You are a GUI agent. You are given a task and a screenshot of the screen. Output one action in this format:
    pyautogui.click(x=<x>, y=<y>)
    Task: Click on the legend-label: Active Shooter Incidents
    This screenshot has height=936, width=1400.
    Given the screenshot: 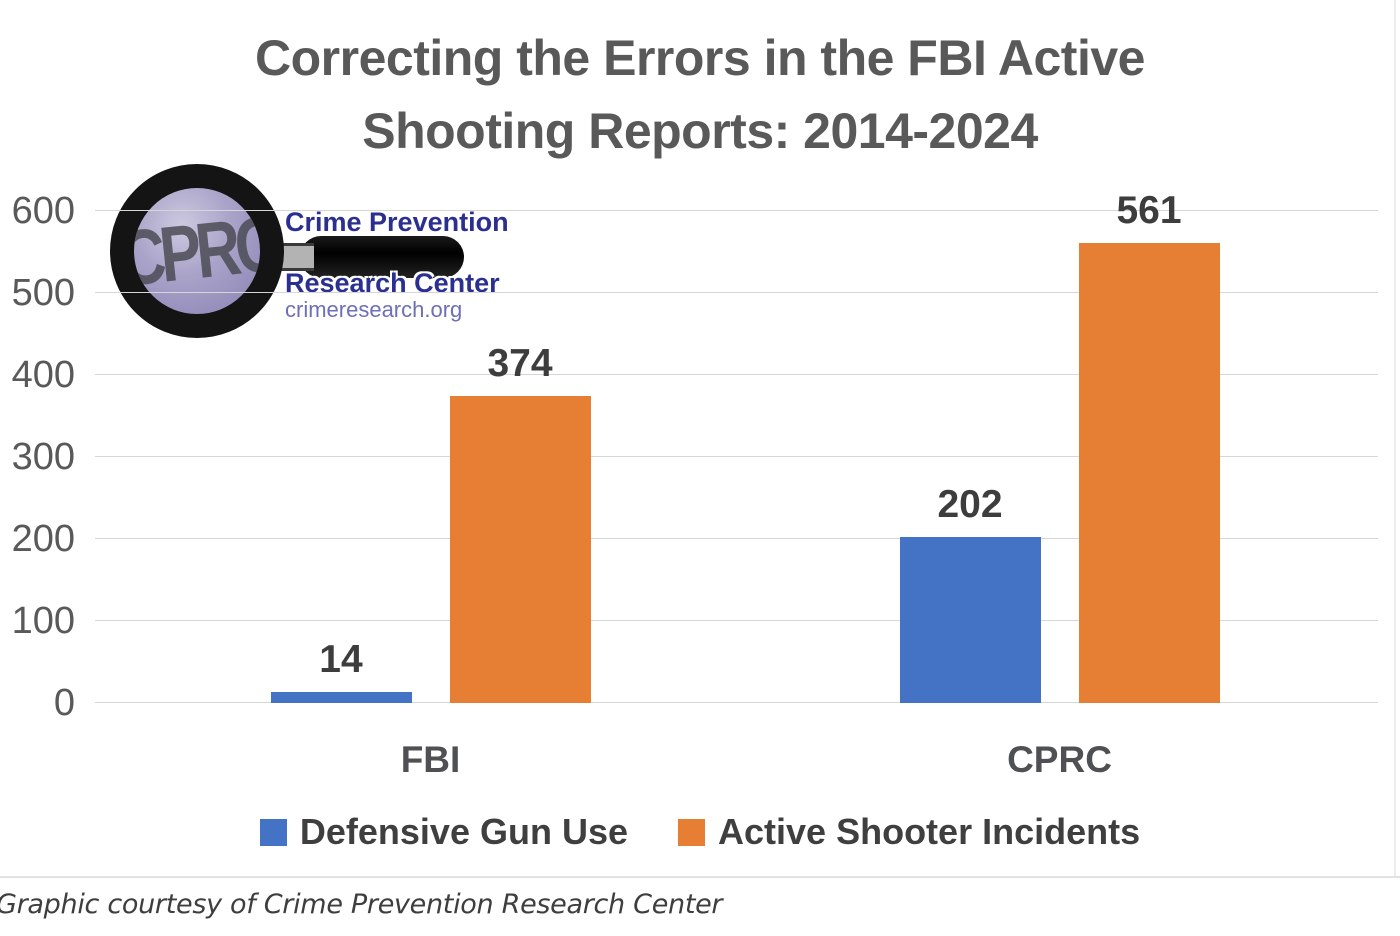 What is the action you would take?
    pyautogui.click(x=929, y=831)
    